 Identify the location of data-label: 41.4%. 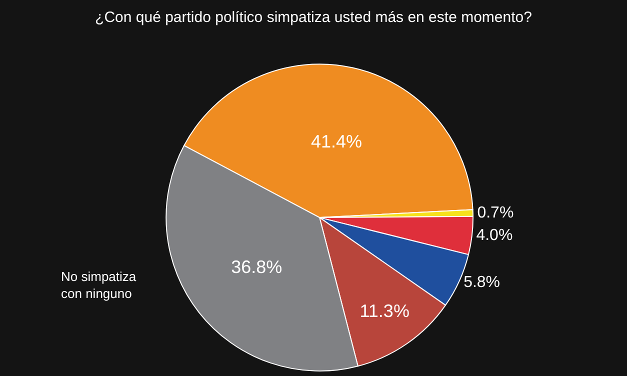
(336, 141).